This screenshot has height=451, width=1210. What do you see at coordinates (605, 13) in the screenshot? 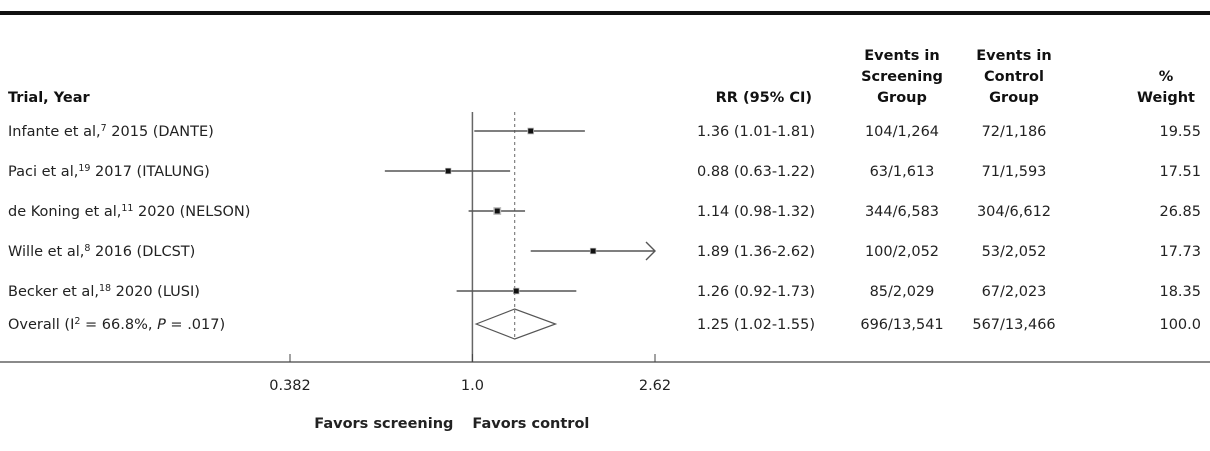
I see `top-rule` at bounding box center [605, 13].